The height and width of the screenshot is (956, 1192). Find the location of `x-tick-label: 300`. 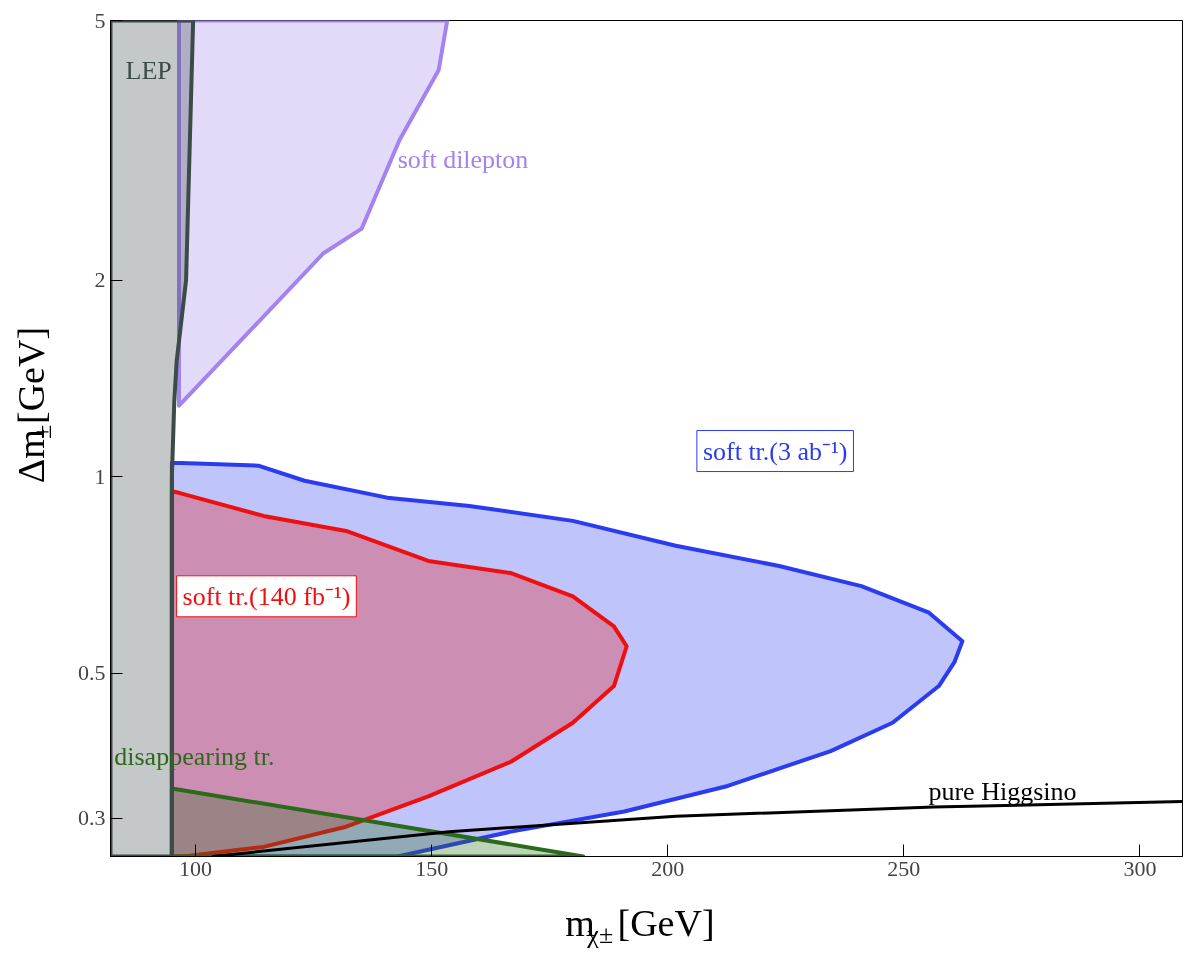

x-tick-label: 300 is located at coordinates (1140, 868).